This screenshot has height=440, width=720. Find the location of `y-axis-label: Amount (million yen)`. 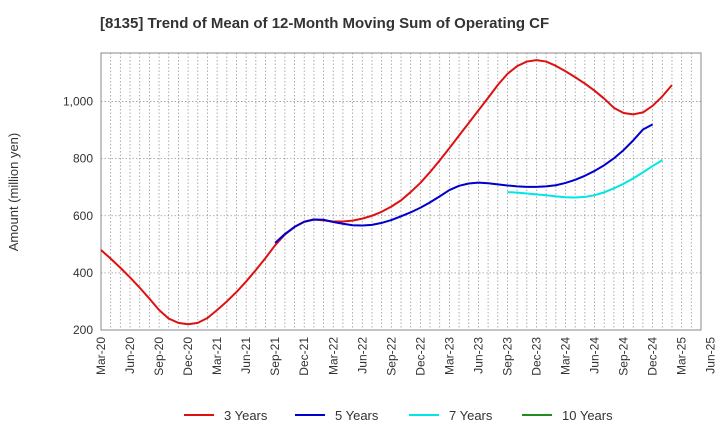

y-axis-label: Amount (million yen) is located at coordinates (13, 192).